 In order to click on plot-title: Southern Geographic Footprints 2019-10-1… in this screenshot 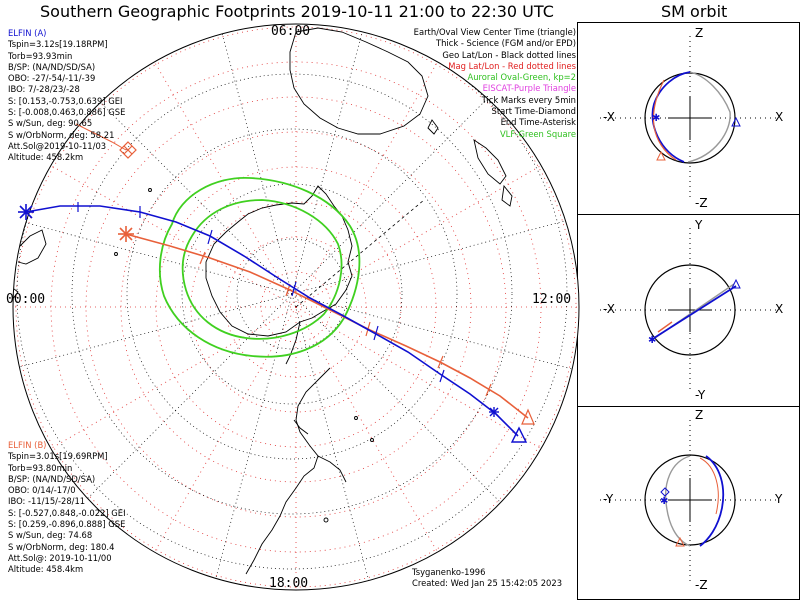, I will do `click(297, 11)`.